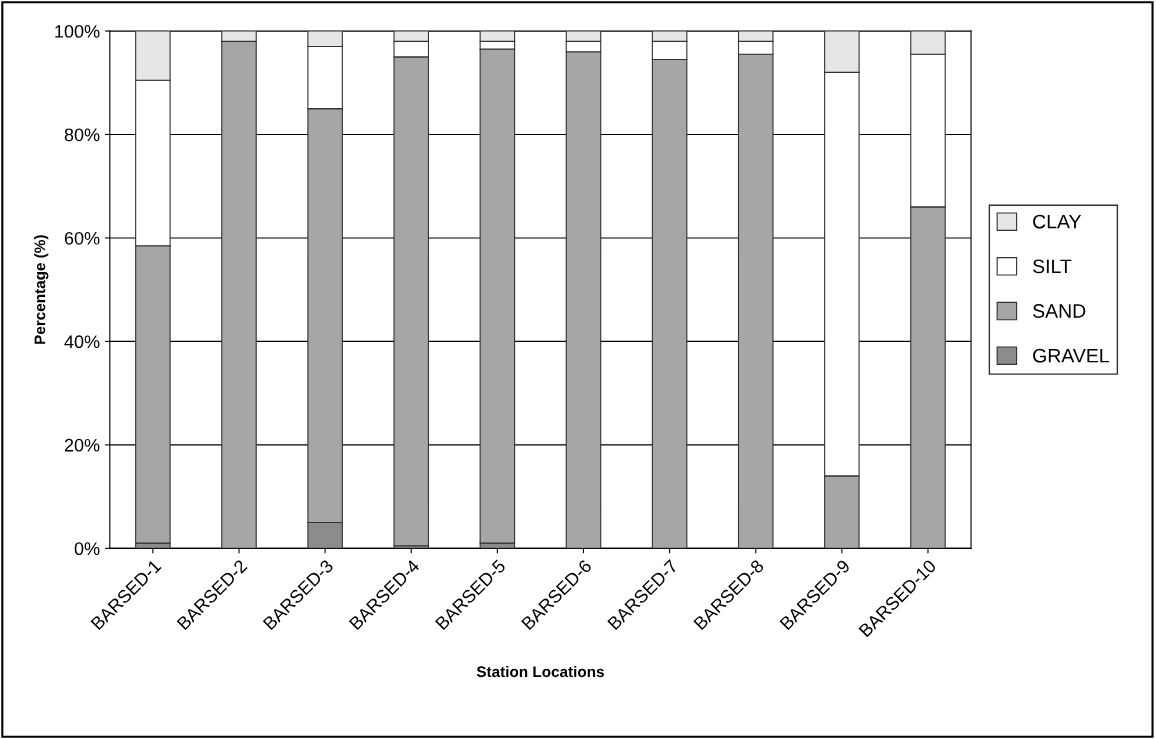 This screenshot has height=739, width=1156. I want to click on y-tick-label: 60%, so click(82, 238).